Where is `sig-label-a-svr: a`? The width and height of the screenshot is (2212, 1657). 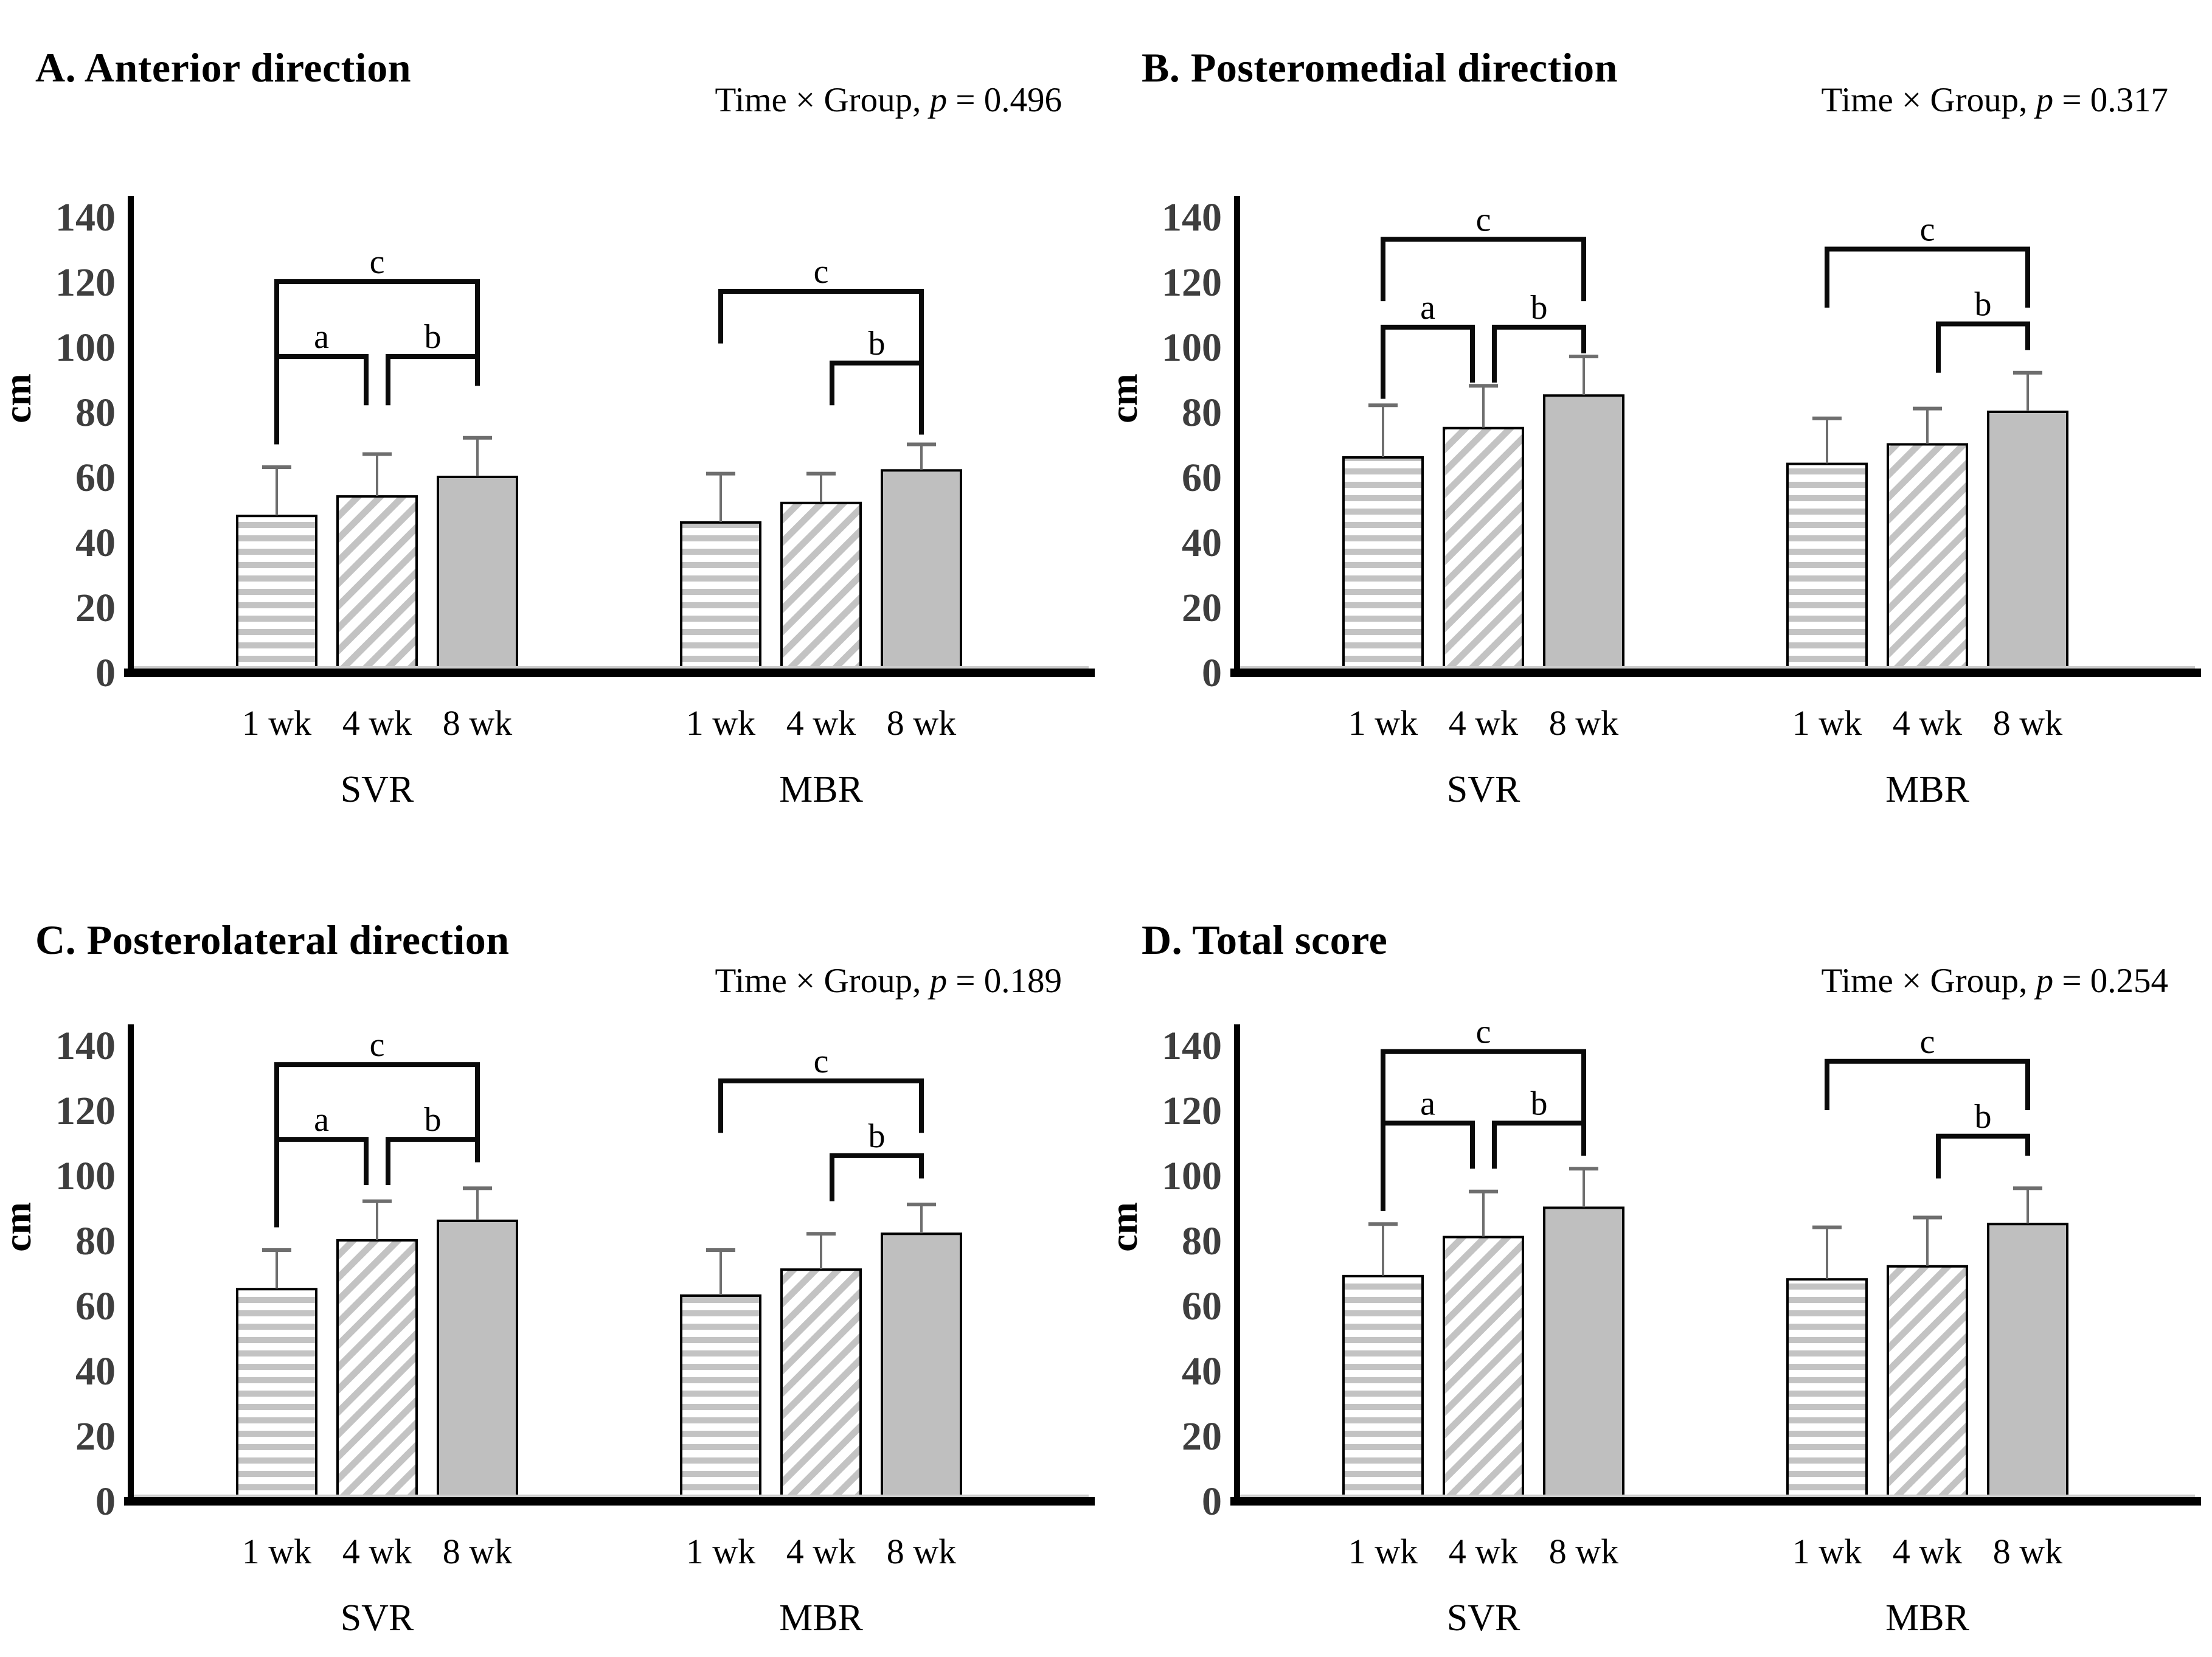
sig-label-a-svr: a is located at coordinates (1428, 1103).